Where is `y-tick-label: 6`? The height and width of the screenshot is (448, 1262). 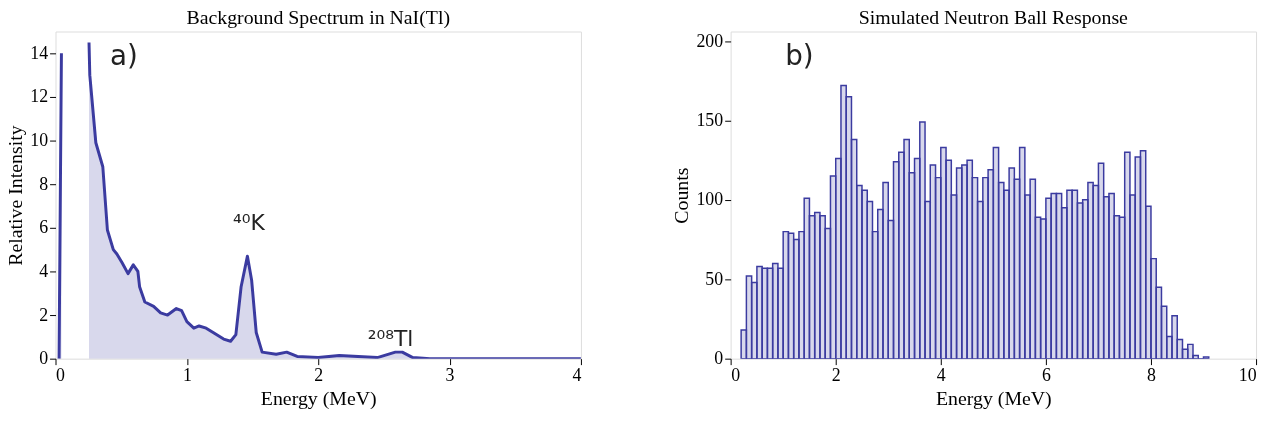 y-tick-label: 6 is located at coordinates (44, 227).